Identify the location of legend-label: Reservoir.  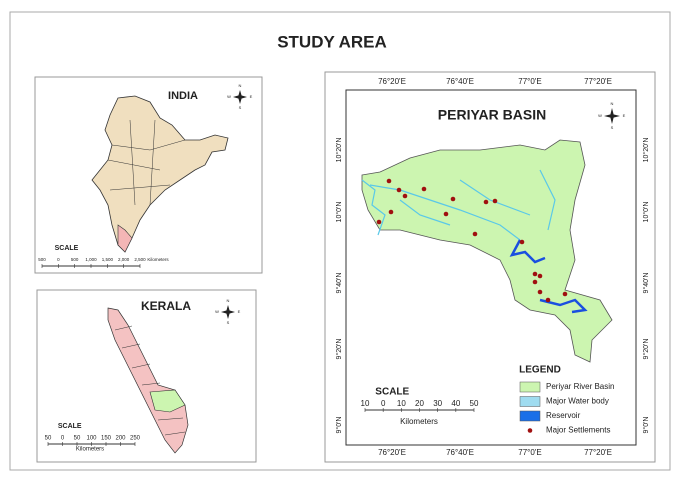
(563, 415).